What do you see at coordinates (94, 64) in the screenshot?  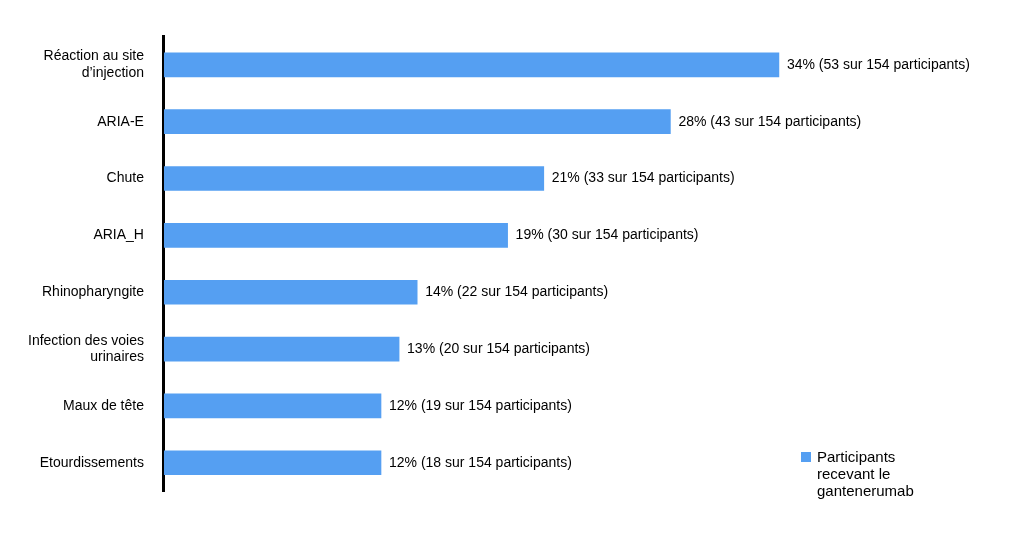 I see `y-tick-label: Réaction au site d’injection` at bounding box center [94, 64].